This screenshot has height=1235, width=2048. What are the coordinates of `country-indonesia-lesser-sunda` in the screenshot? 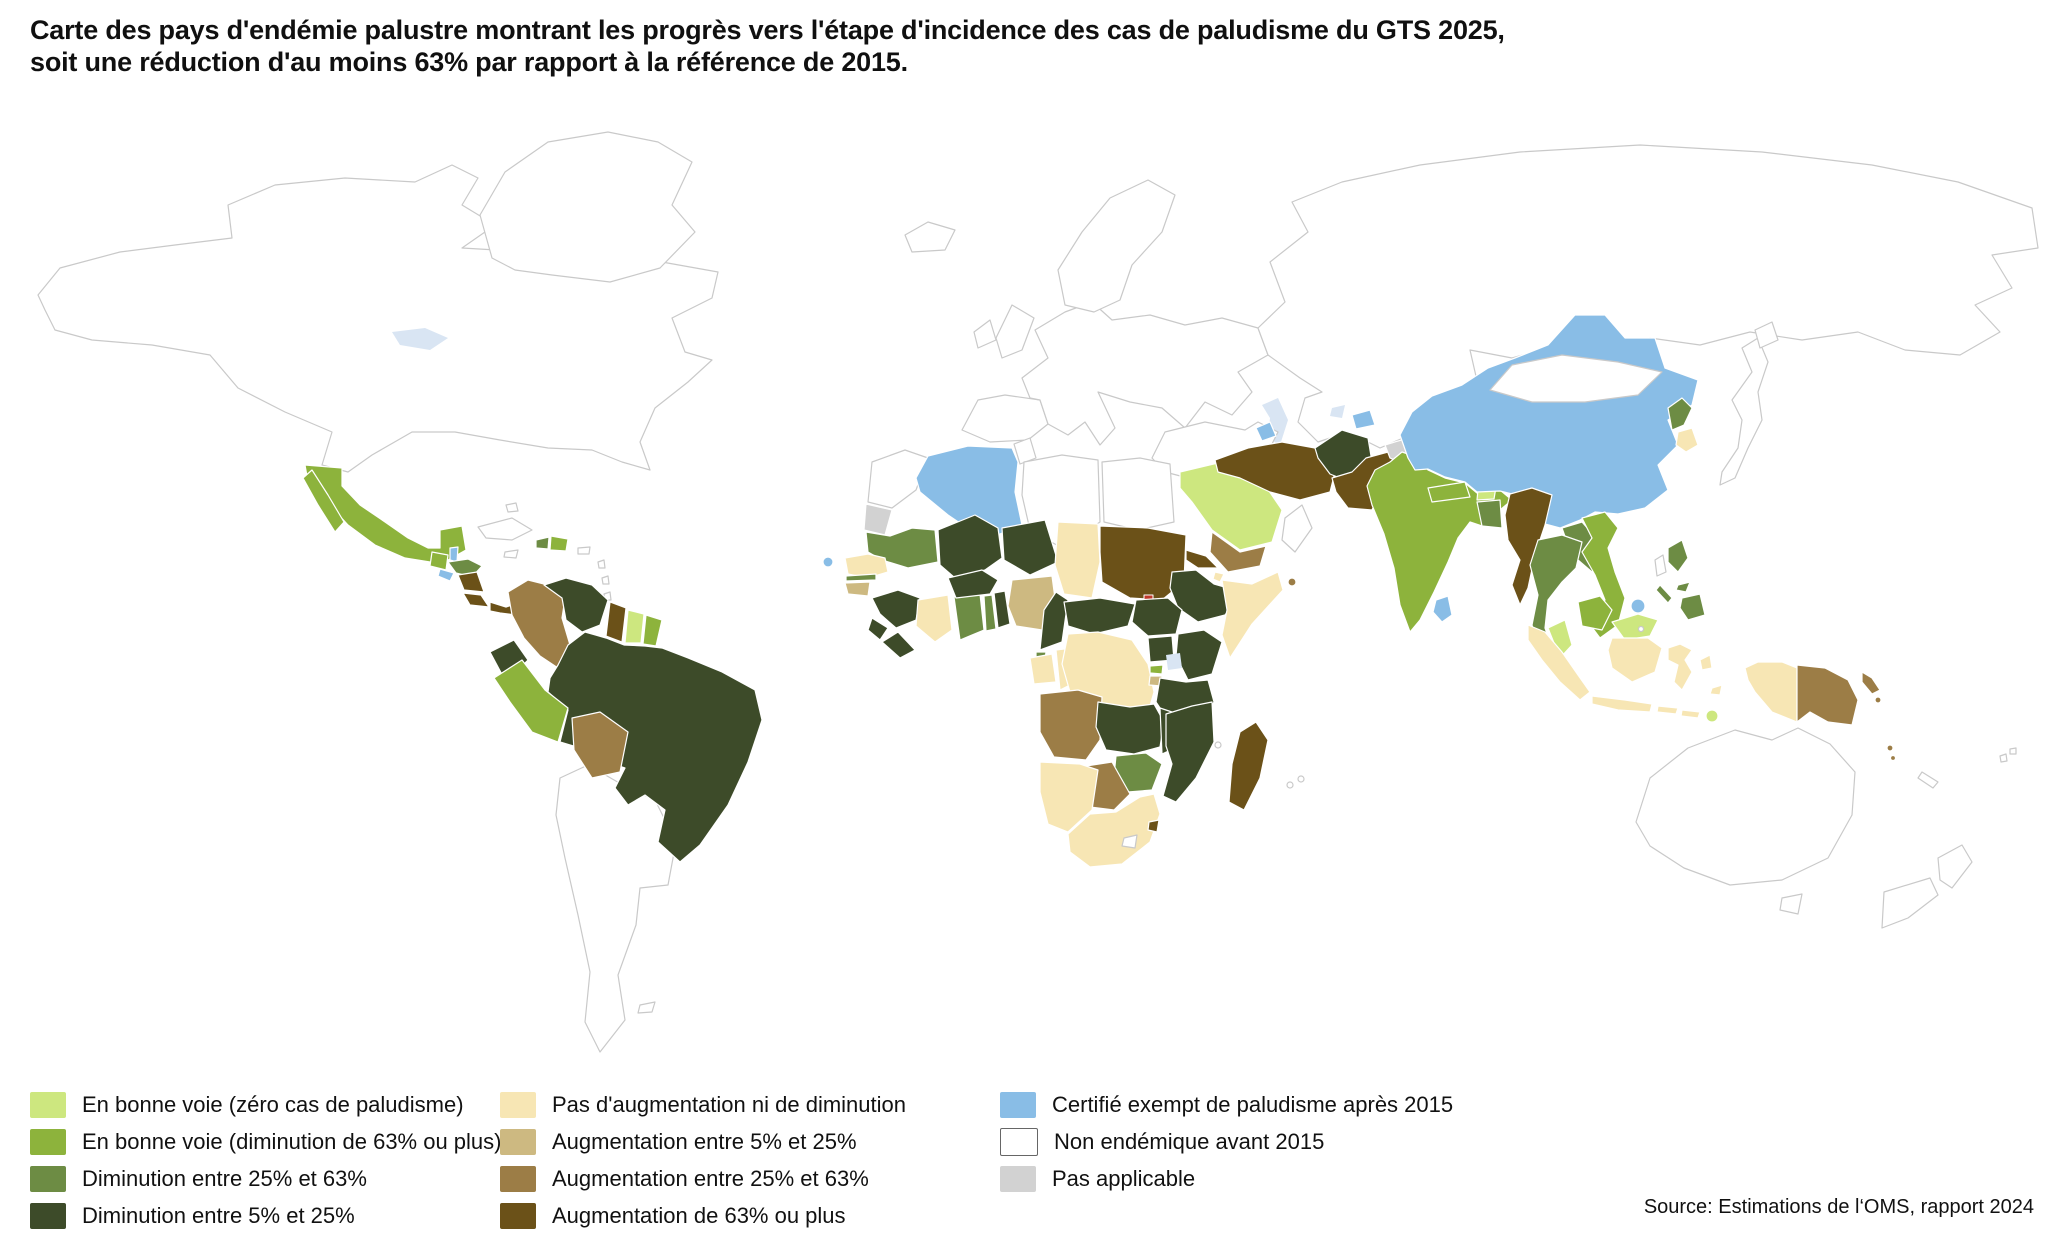 It's located at (1667, 710).